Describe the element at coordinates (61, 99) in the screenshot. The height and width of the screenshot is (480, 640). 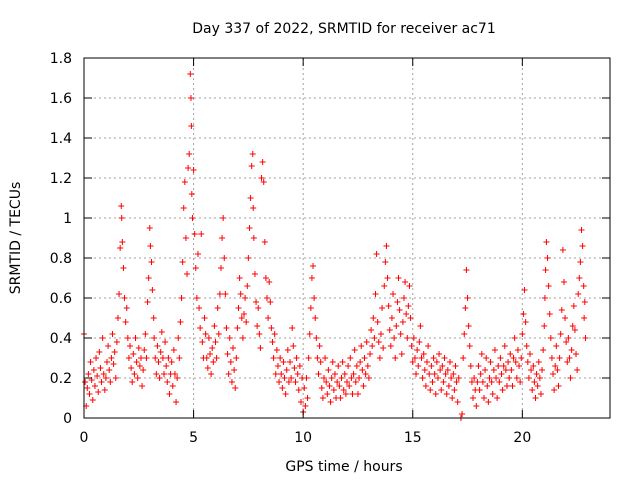
I see `y-tick-label: 1.6` at that location.